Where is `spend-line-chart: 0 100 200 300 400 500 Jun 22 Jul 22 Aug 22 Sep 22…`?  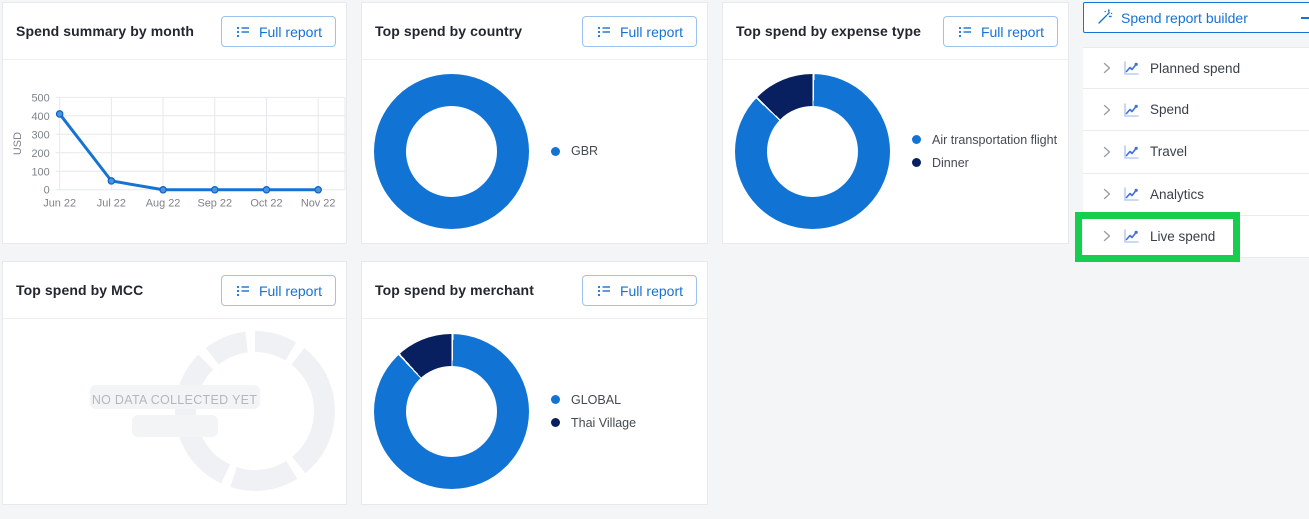
spend-line-chart: 0 100 200 300 400 500 Jun 22 Jul 22 Aug 22 Sep 22… is located at coordinates (179, 151).